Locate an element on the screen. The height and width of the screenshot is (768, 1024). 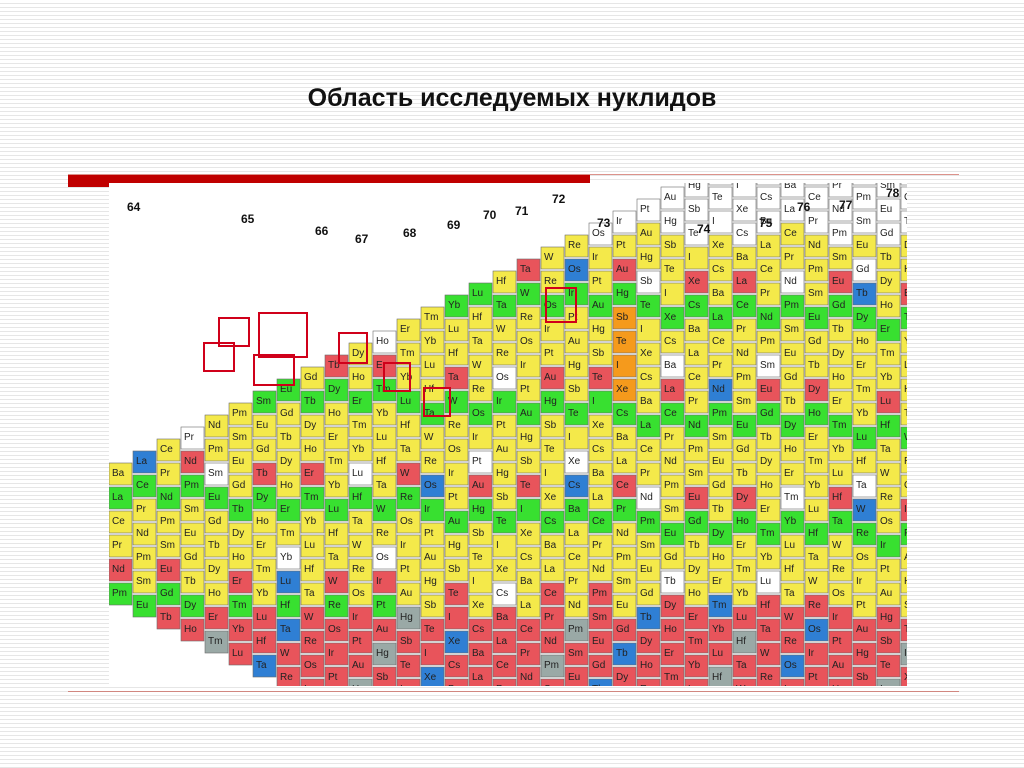
nuclide-cell-label: Hf is located at coordinates (477, 317).